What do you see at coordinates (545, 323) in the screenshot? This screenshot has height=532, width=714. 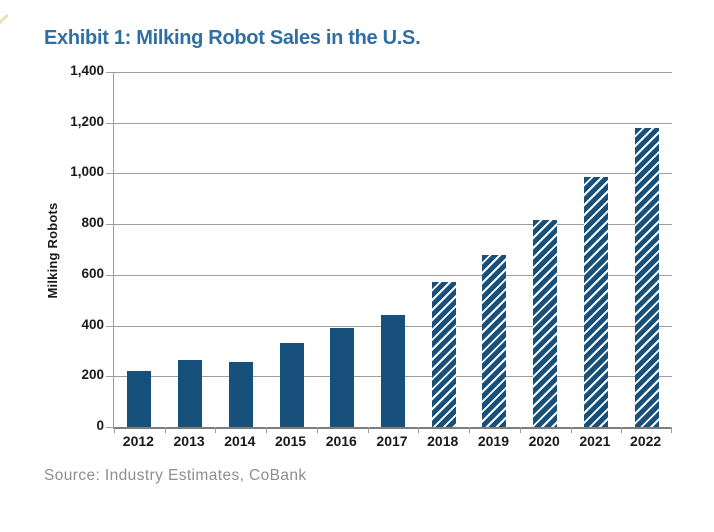 I see `bar-2020` at bounding box center [545, 323].